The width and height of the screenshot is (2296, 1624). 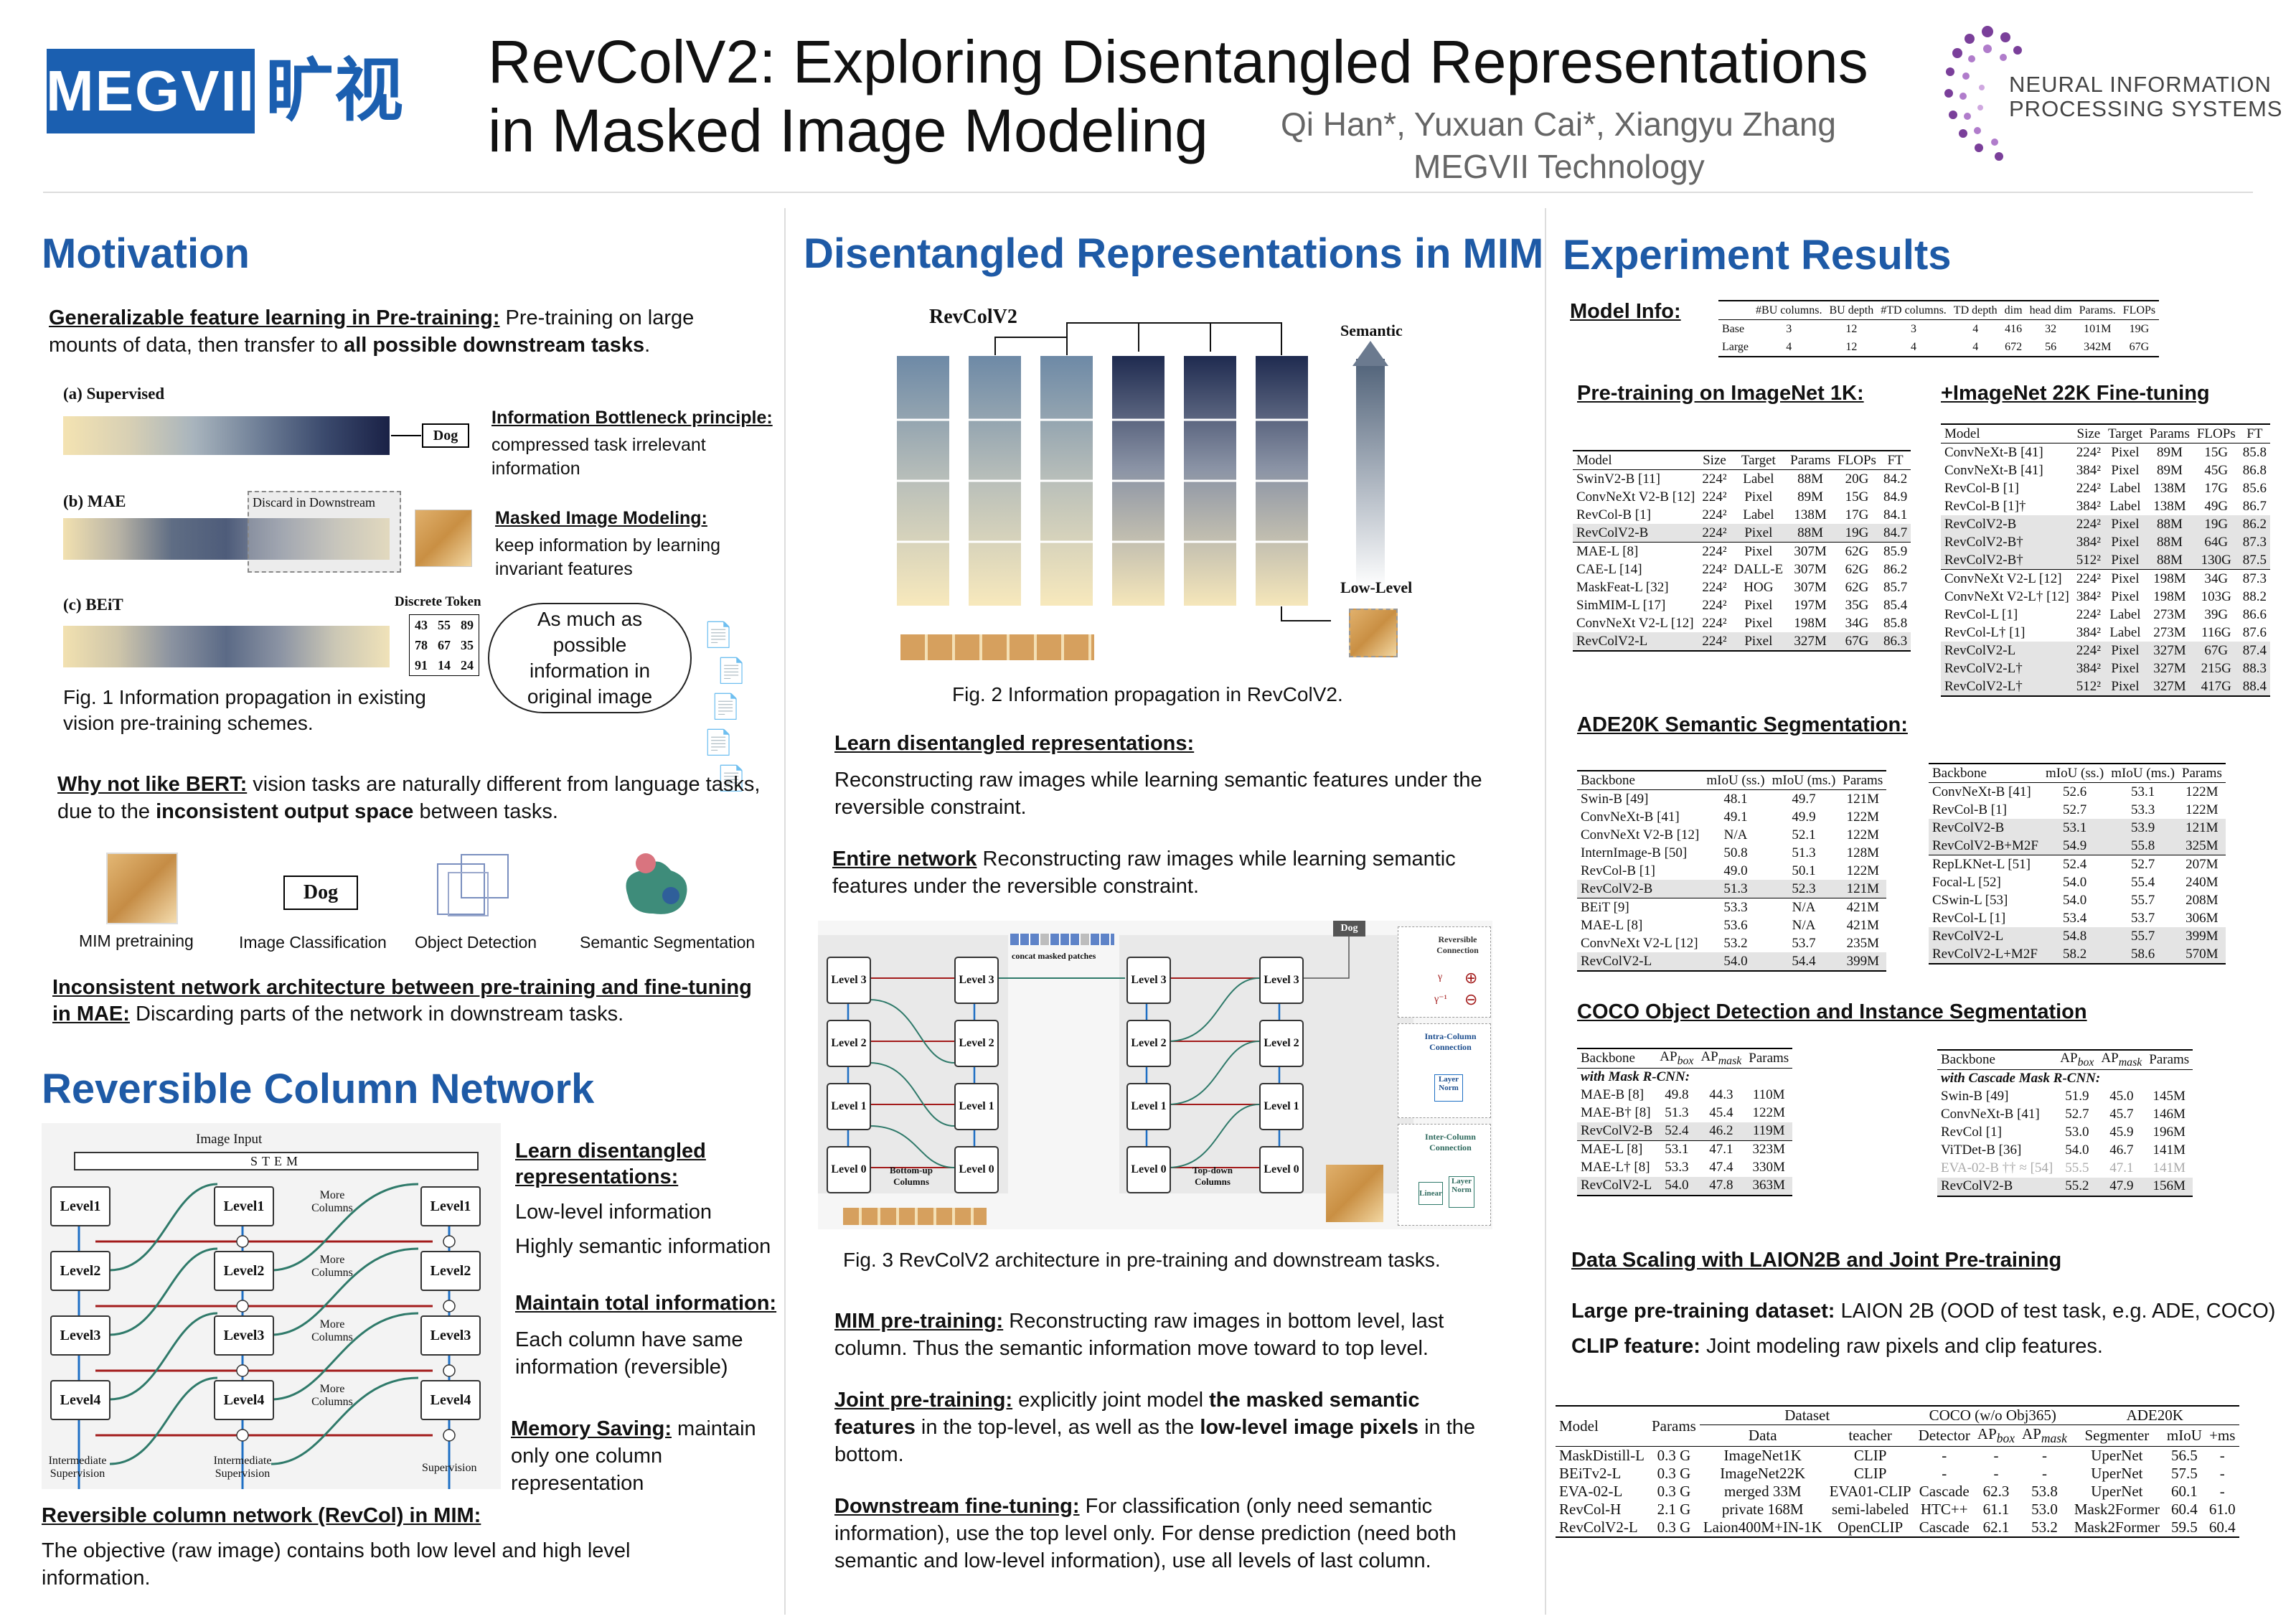 What do you see at coordinates (2143, 773) in the screenshot?
I see `col-header: mIoU (ms.)` at bounding box center [2143, 773].